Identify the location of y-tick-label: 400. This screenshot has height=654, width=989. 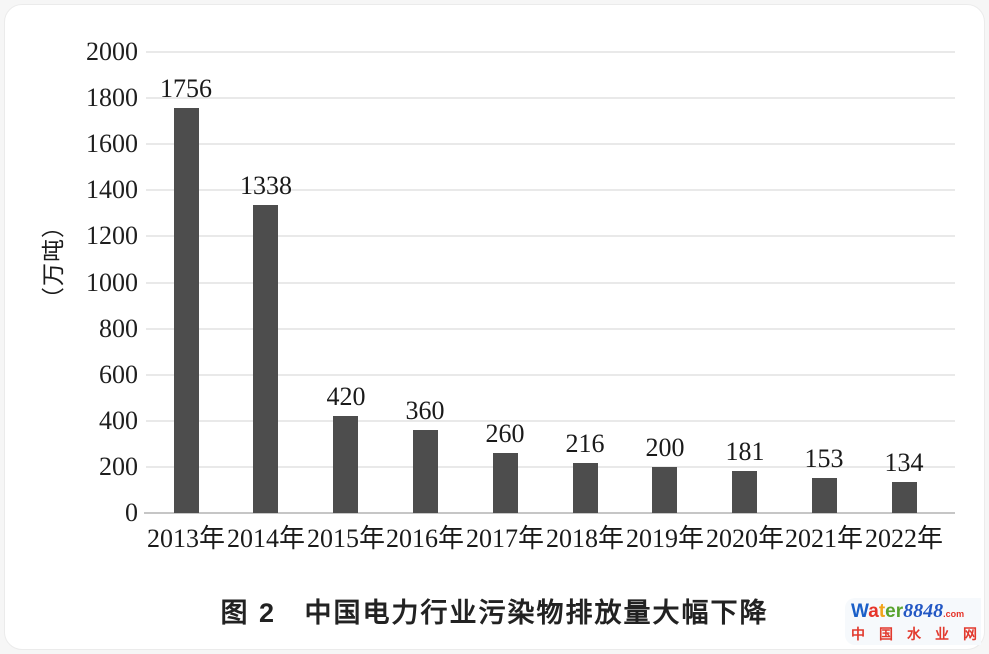
(118, 420).